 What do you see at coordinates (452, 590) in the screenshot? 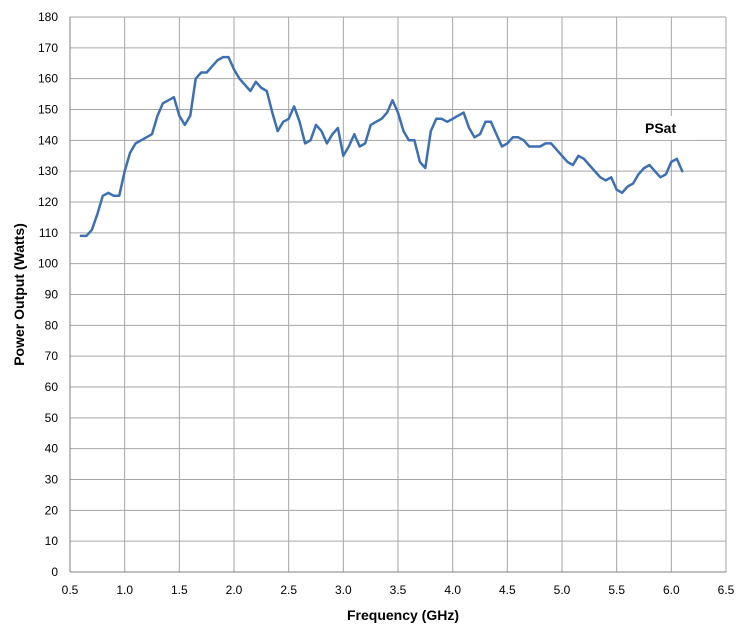
I see `x-tick-label: 4.0` at bounding box center [452, 590].